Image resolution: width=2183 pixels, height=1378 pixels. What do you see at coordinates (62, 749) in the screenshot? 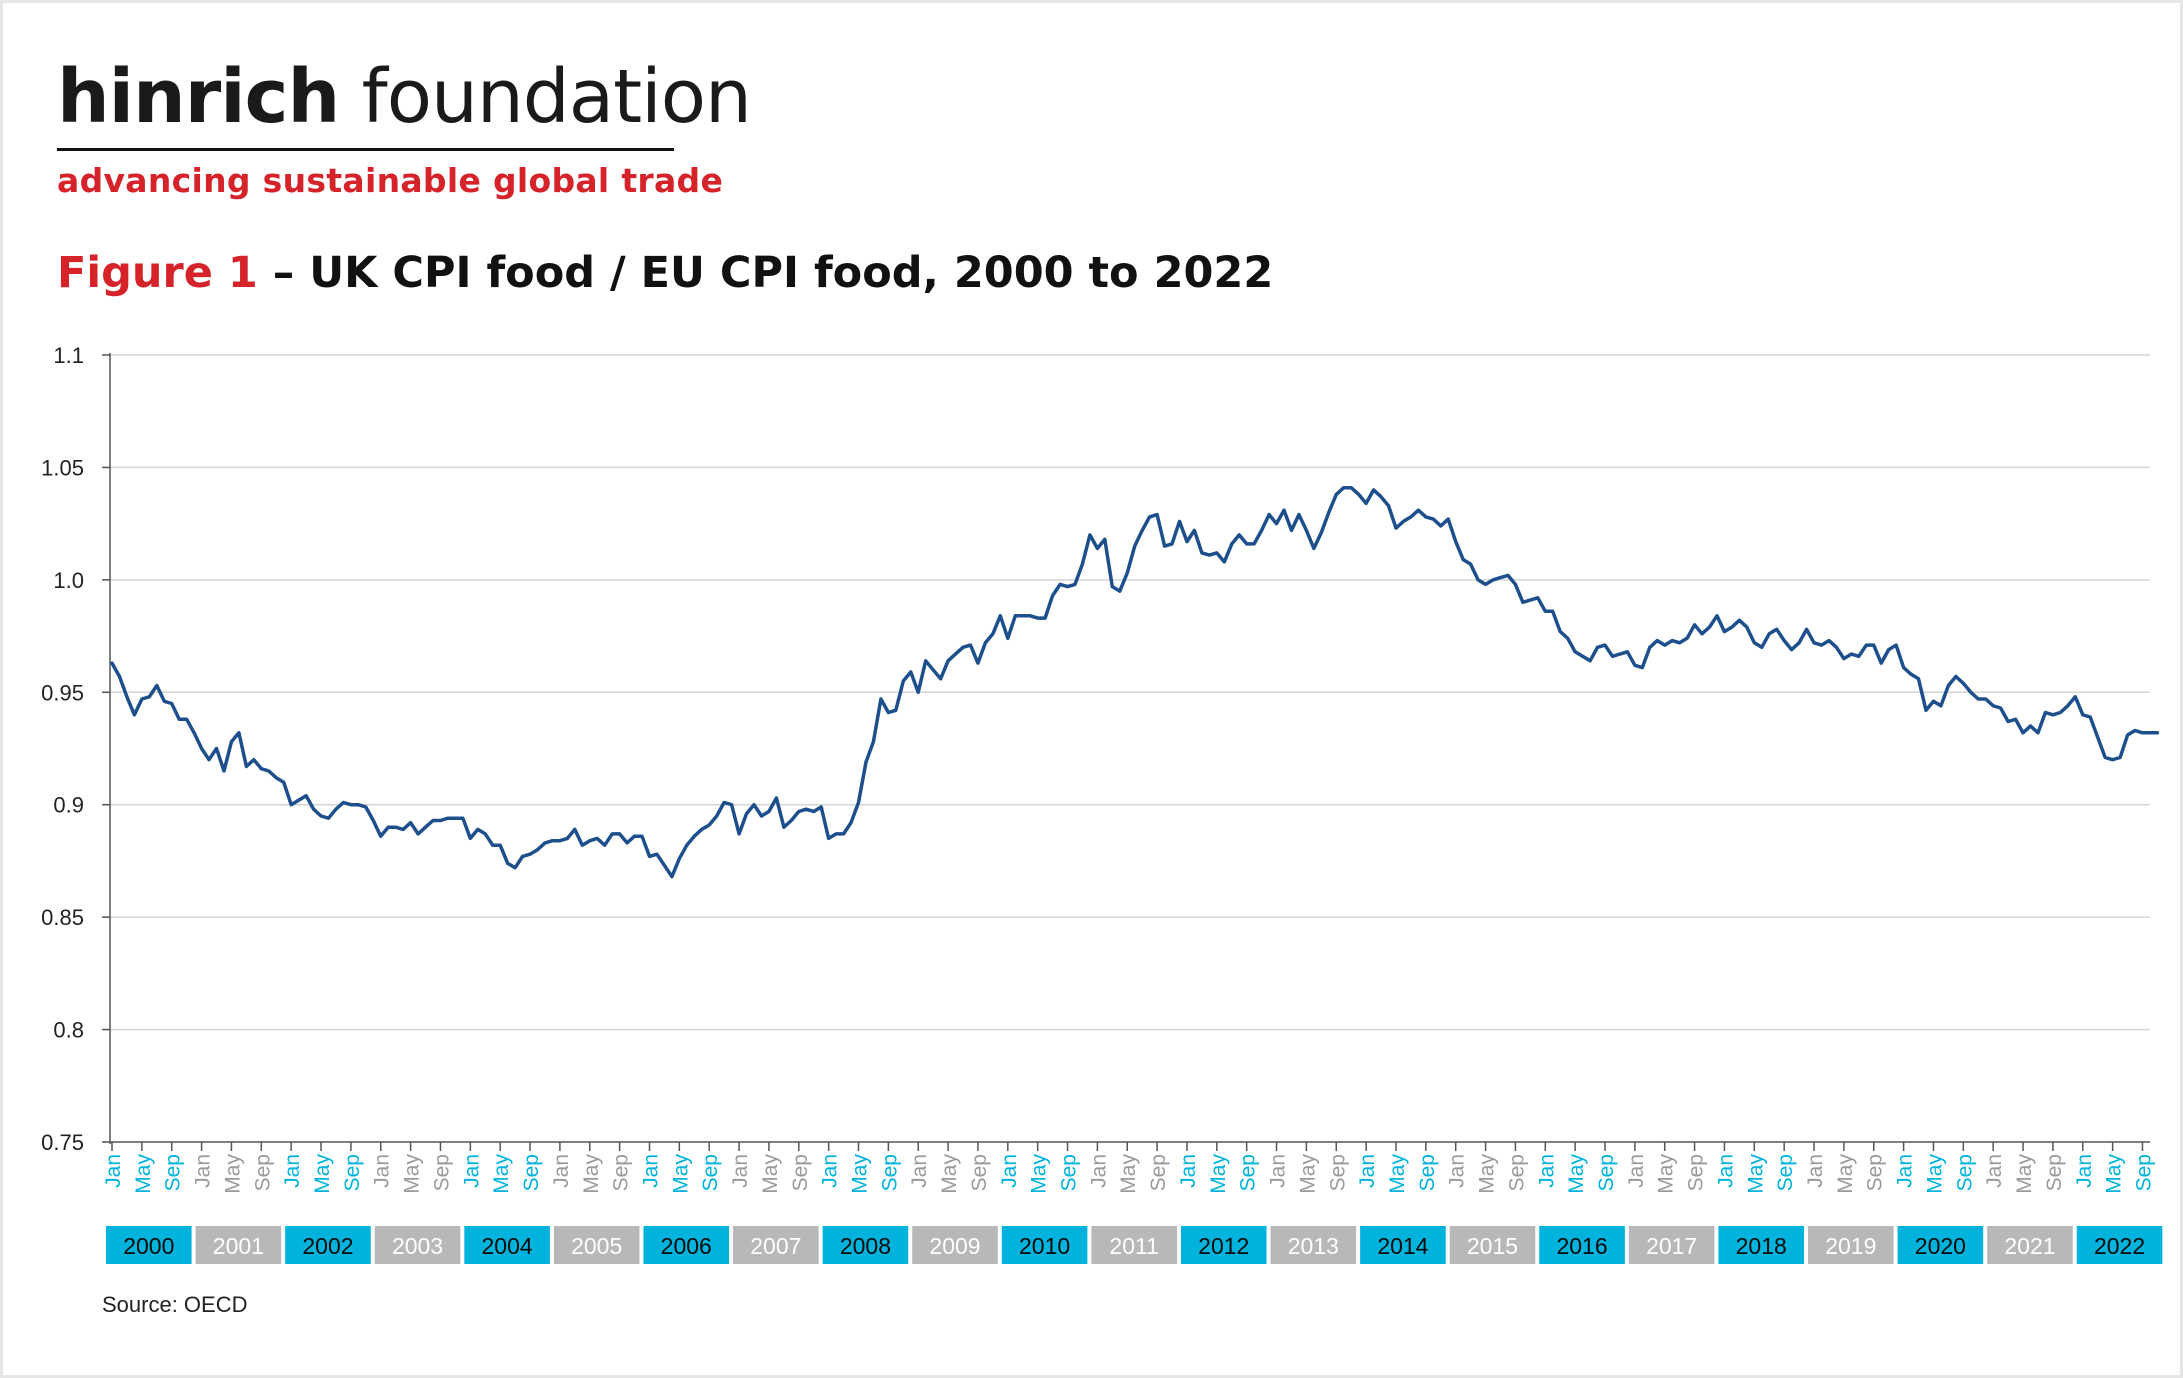
I see `y-axis-tick-labels: 0.75 0.8 0.85 0.9 0.95 1.0 1.05 1.1` at bounding box center [62, 749].